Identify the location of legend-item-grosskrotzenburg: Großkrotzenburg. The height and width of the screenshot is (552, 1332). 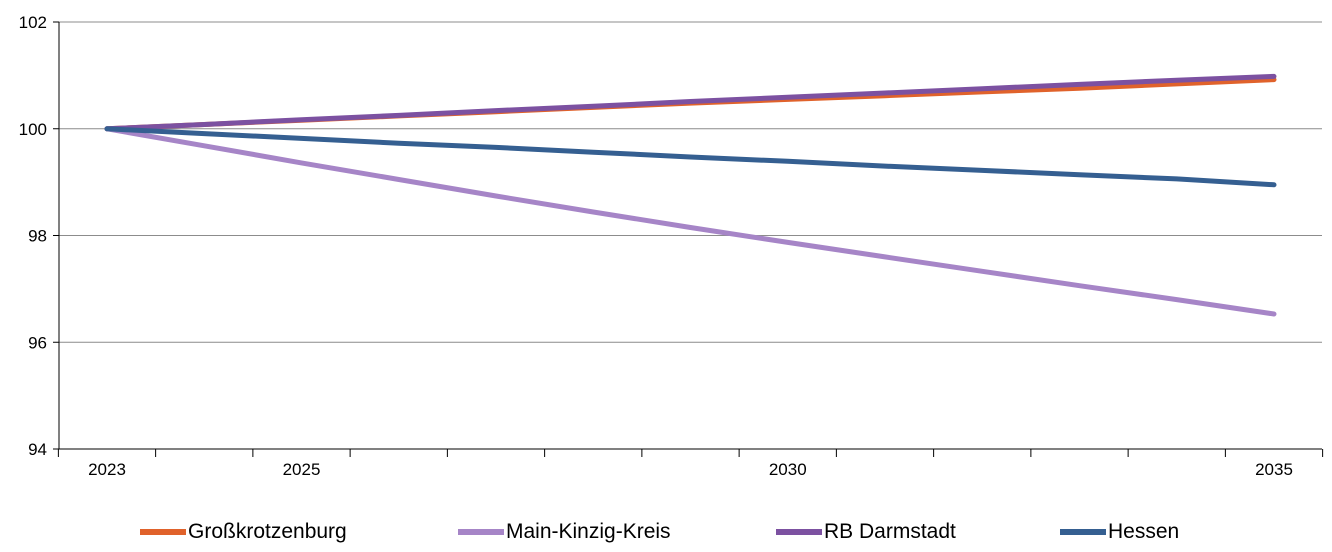
(243, 532).